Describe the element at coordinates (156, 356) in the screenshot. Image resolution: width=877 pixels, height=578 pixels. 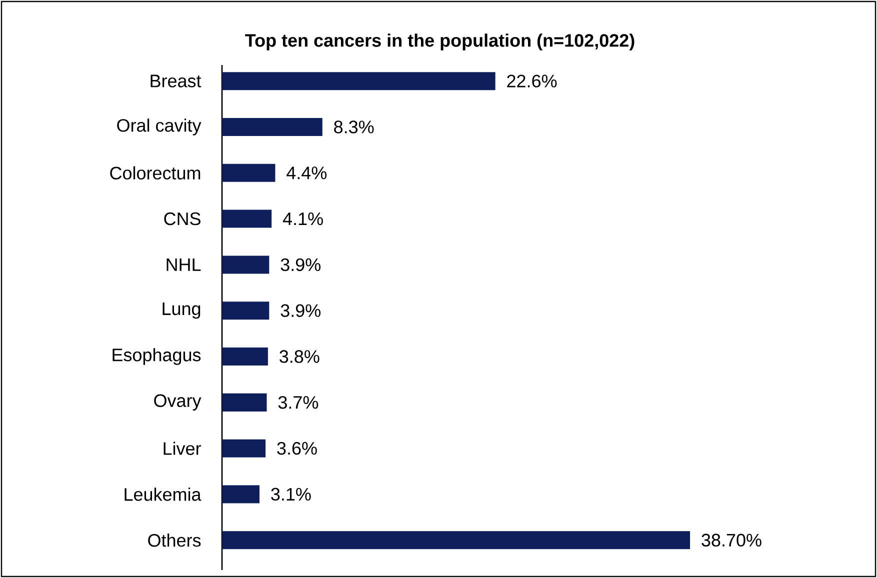
I see `y-tick-label: Esophagus` at that location.